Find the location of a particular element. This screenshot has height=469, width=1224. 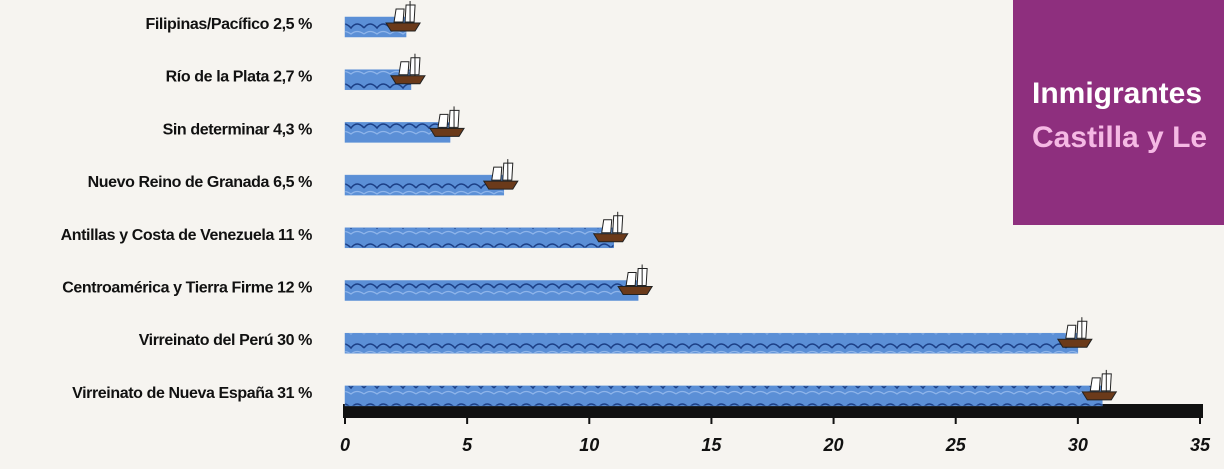

title-box is located at coordinates (1118, 112).